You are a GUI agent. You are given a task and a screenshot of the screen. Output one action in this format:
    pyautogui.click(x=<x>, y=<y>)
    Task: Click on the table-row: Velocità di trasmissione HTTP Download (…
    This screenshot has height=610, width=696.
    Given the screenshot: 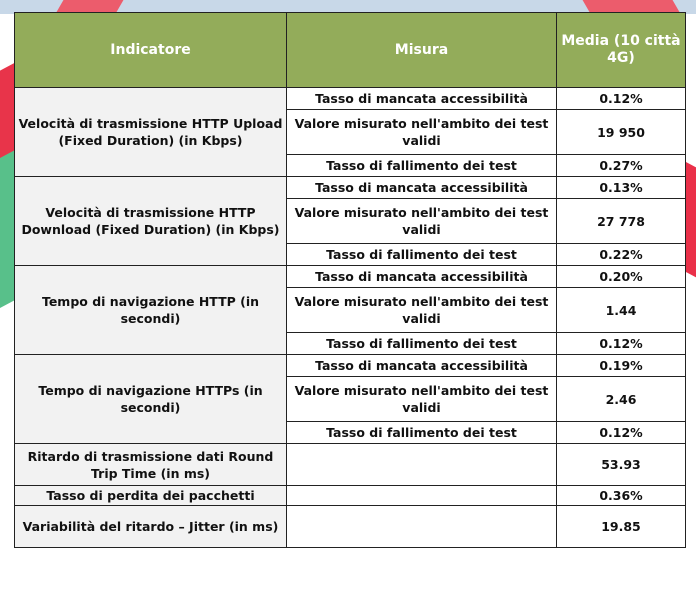 What is the action you would take?
    pyautogui.click(x=350, y=221)
    